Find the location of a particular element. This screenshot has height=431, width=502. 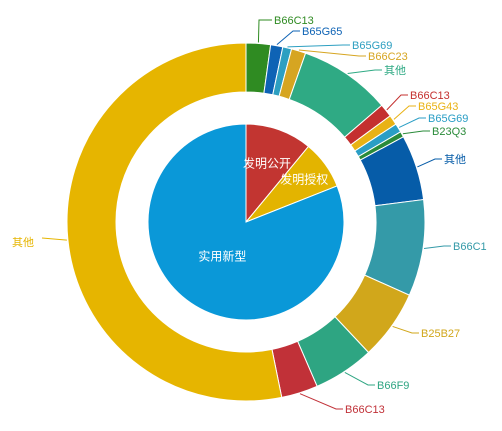

outer-slice-label-10: 其他 is located at coordinates (455, 159).